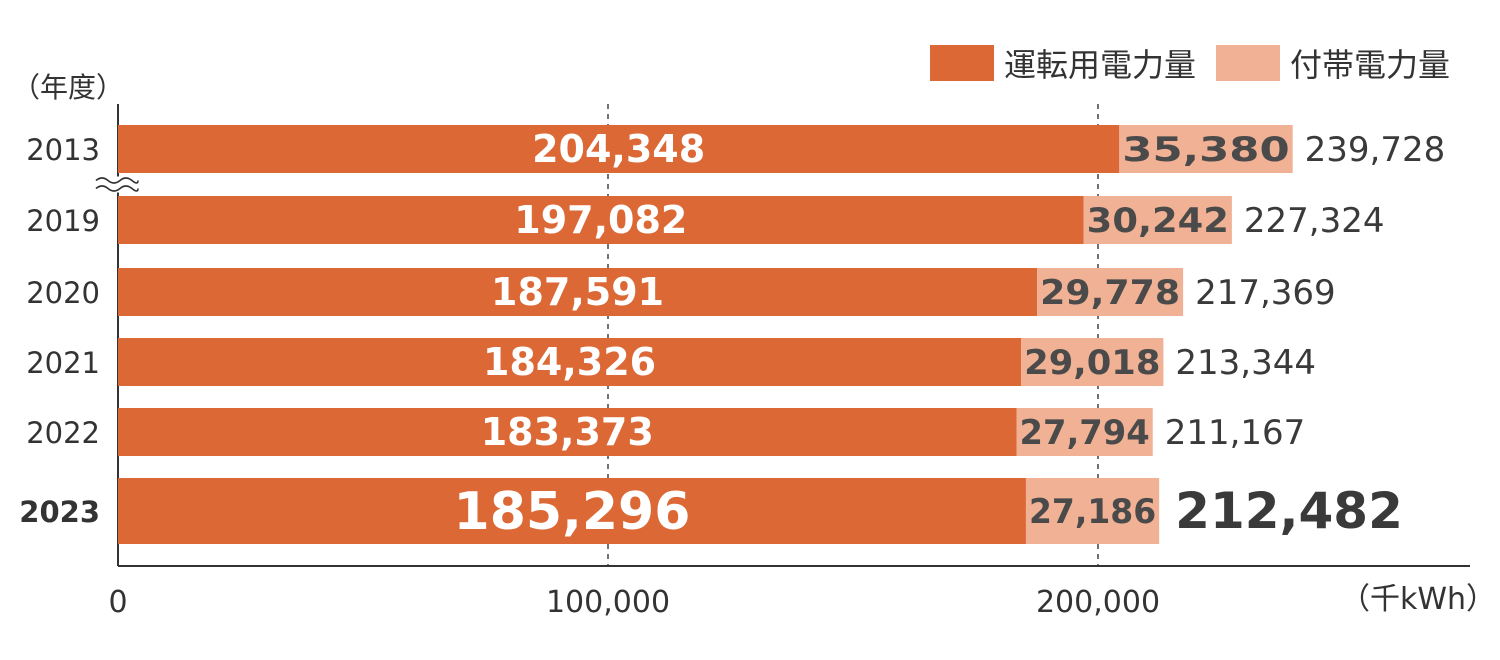 The width and height of the screenshot is (1500, 660). Describe the element at coordinates (63, 150) in the screenshot. I see `category-label-2013: 2013` at that location.